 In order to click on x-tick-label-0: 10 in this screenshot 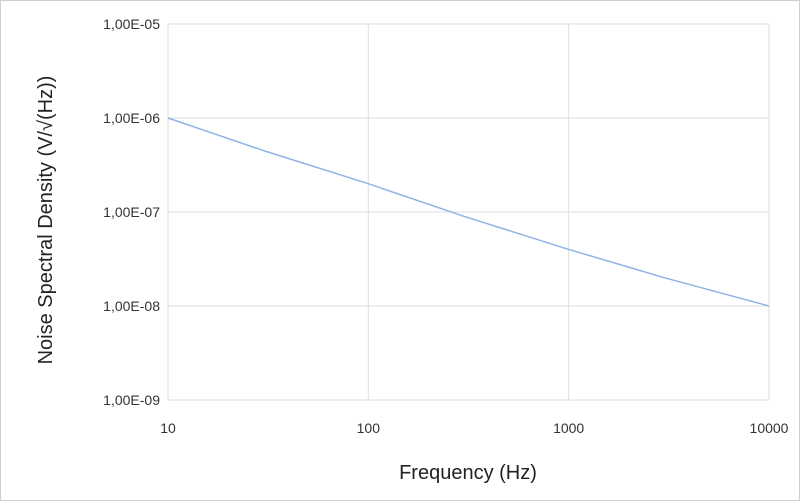, I will do `click(168, 428)`.